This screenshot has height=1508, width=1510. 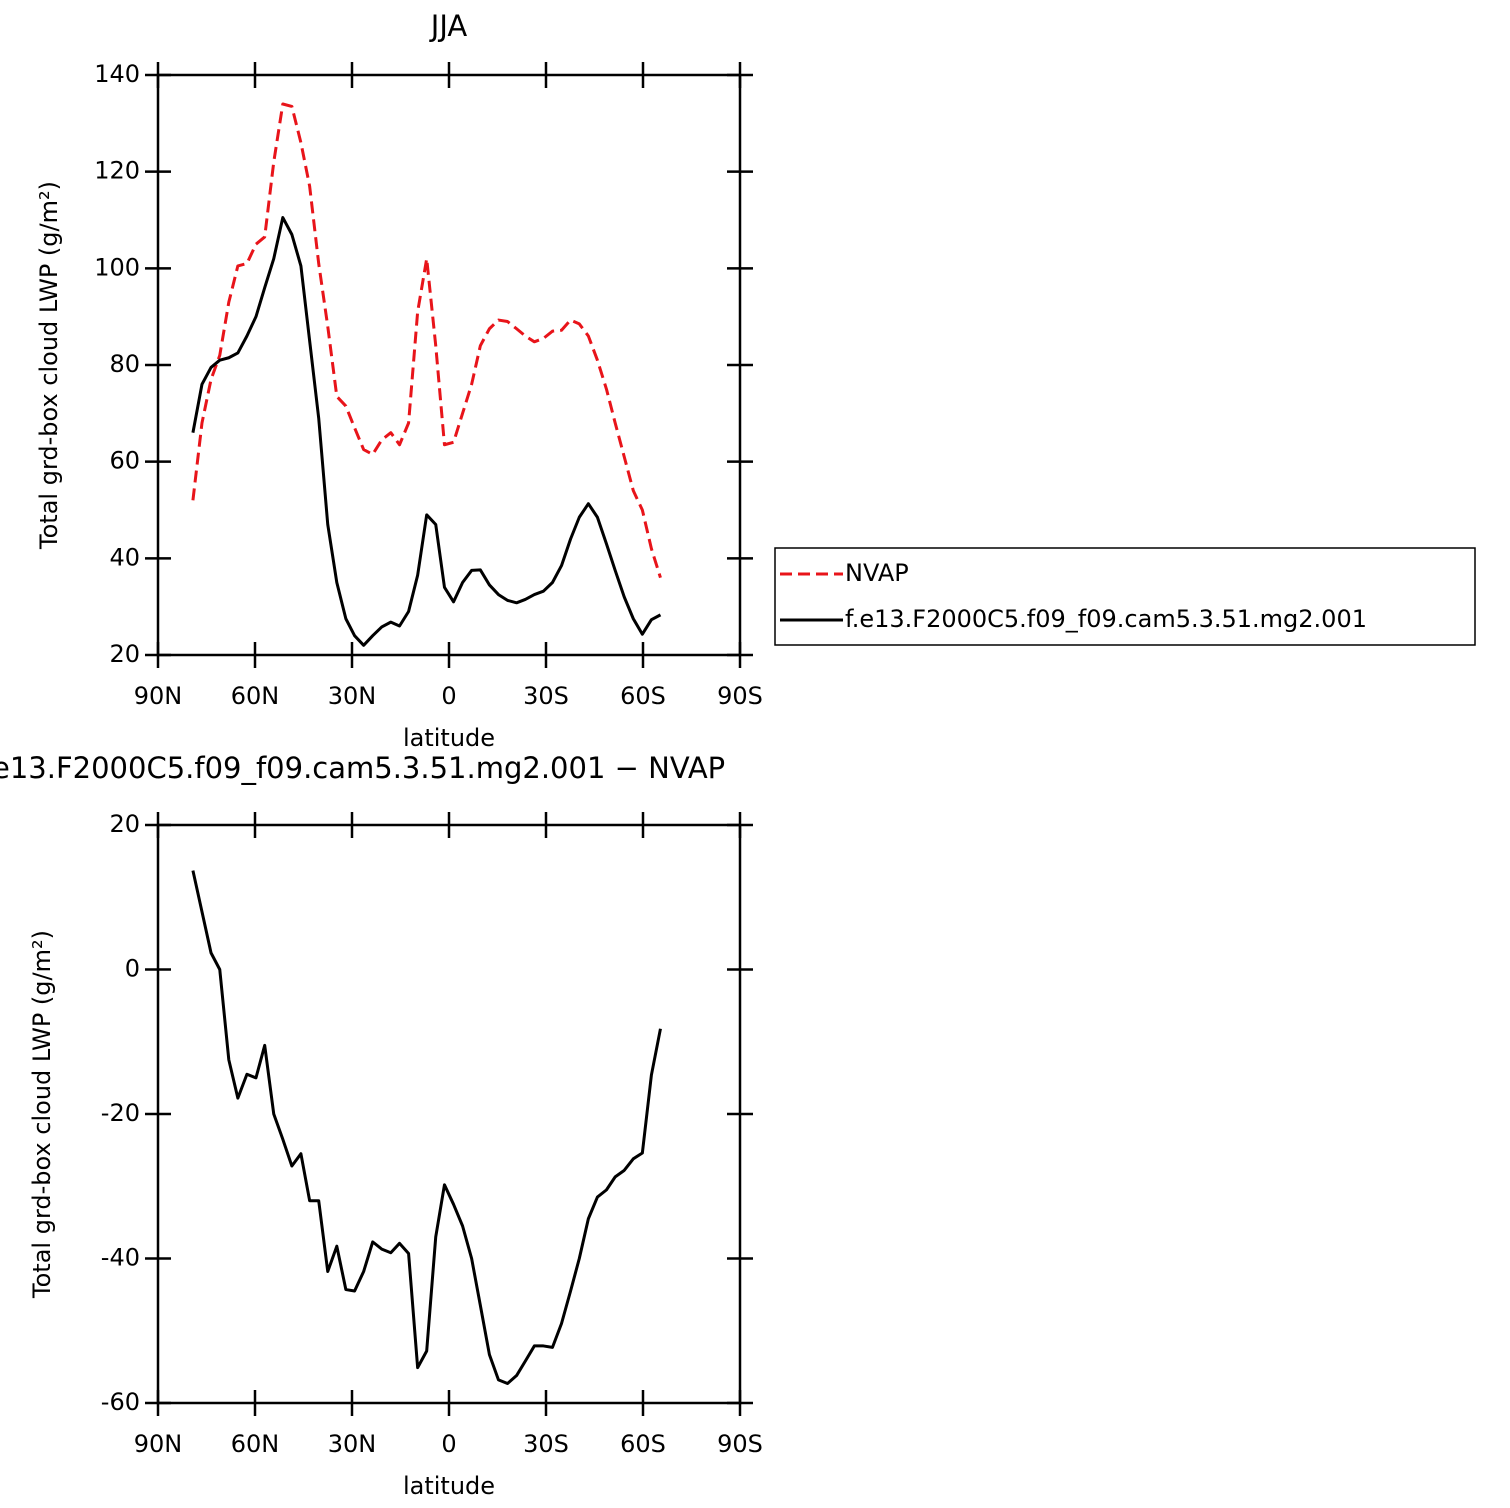 I want to click on y-tick-label: 40, so click(x=124, y=557).